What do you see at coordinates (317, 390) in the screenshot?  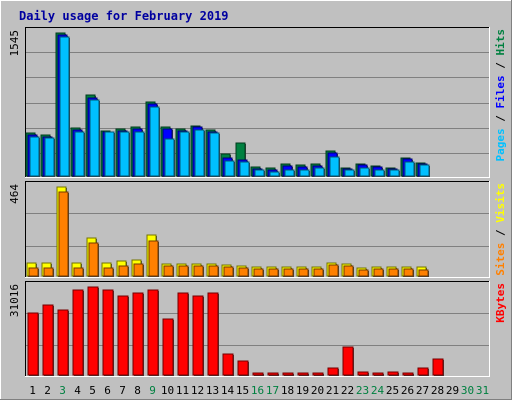 I see `x-tick-label: 20` at bounding box center [317, 390].